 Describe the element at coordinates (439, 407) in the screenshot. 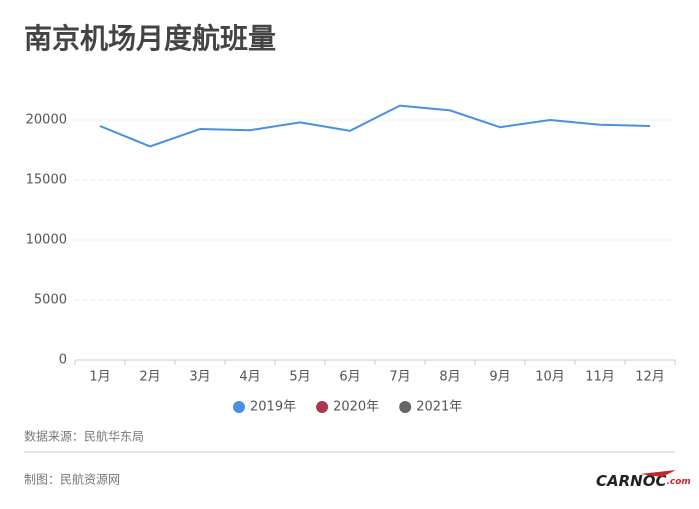

I see `legend-label: 2021年` at that location.